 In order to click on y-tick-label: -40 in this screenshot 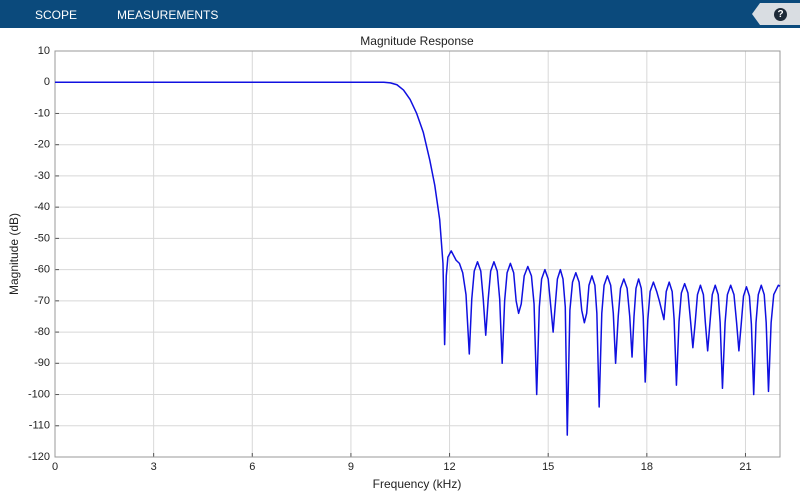, I will do `click(42, 207)`.